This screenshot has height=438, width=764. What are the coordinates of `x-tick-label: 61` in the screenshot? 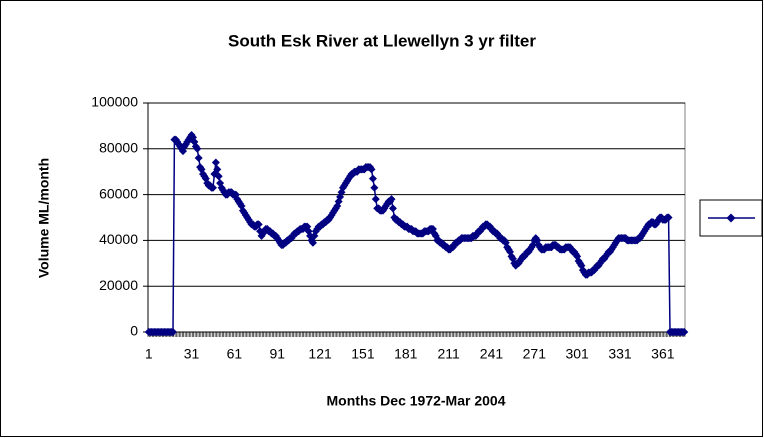 It's located at (235, 354).